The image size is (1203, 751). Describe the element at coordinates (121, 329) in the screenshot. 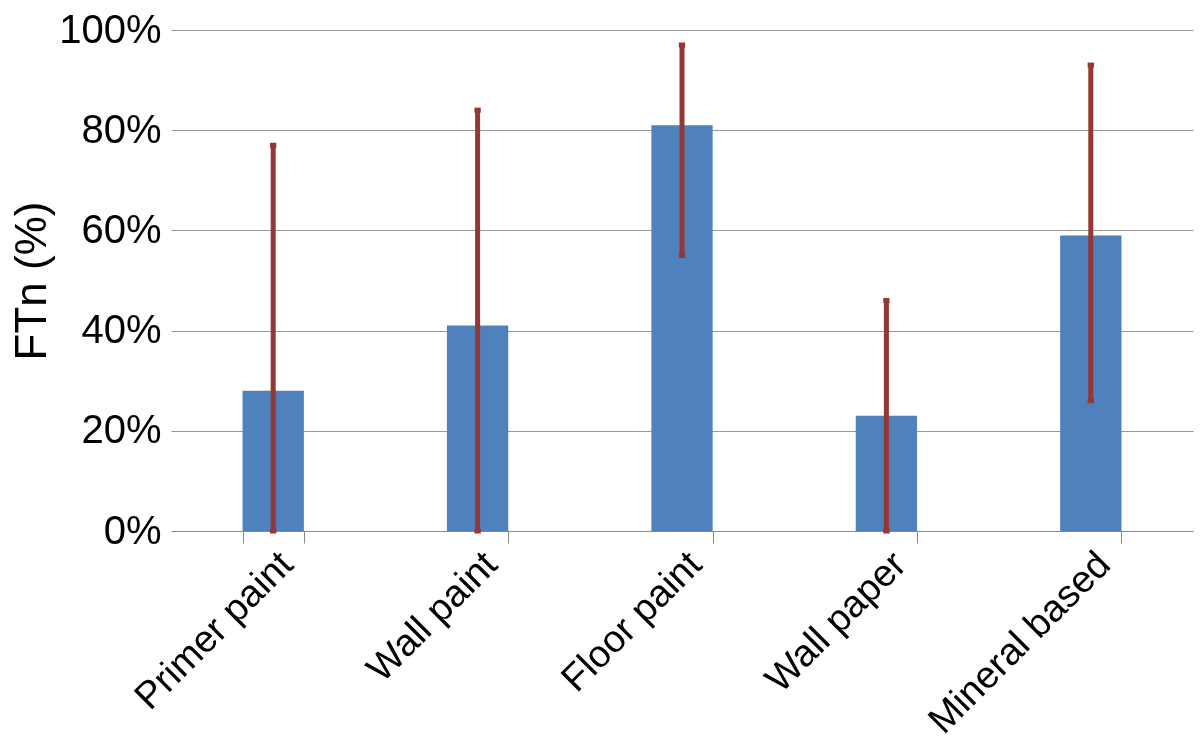

I see `y-tick-label: 40%` at that location.